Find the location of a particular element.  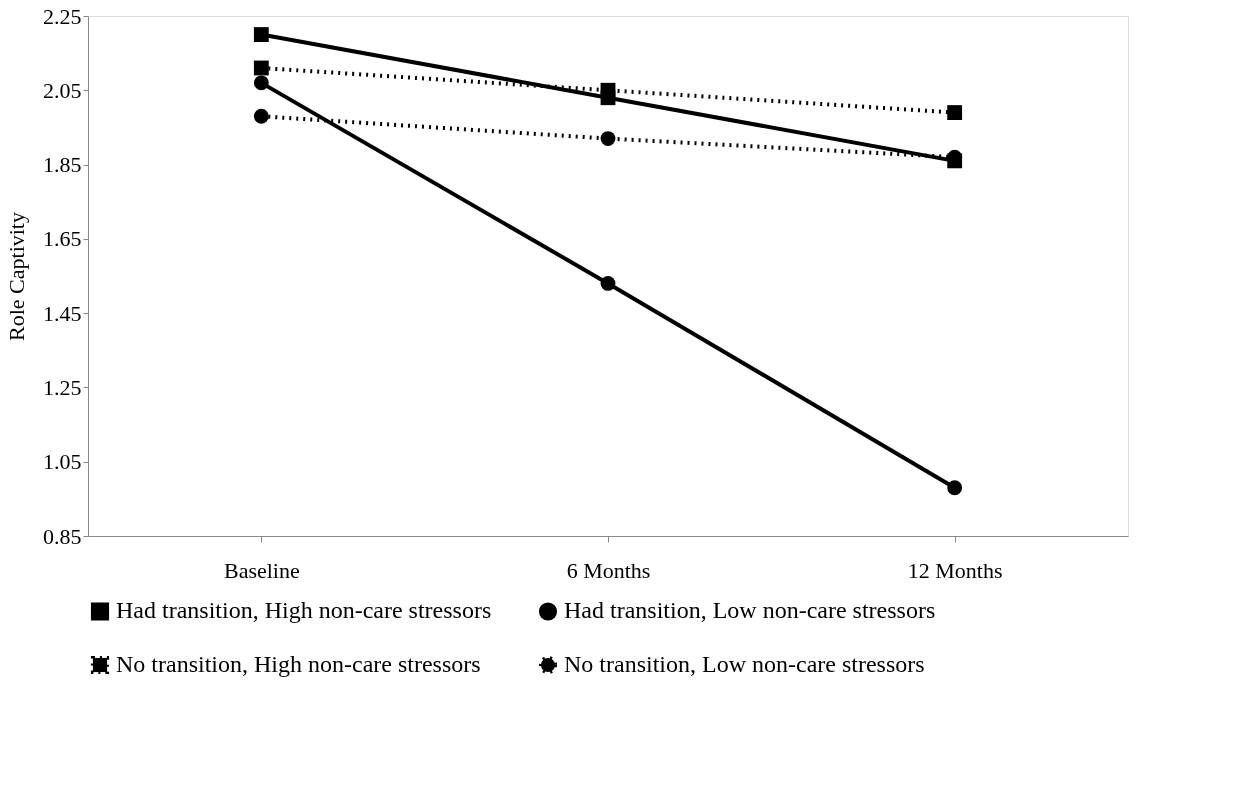

y-tick-label: 2.25 is located at coordinates (62, 16).